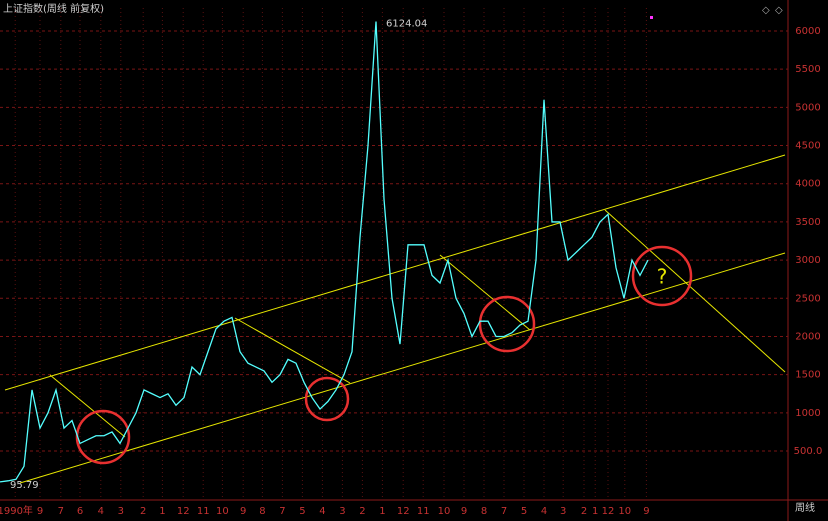  Describe the element at coordinates (53, 8) in the screenshot. I see `chart-title: 上证指数(周线 前复权)` at that location.